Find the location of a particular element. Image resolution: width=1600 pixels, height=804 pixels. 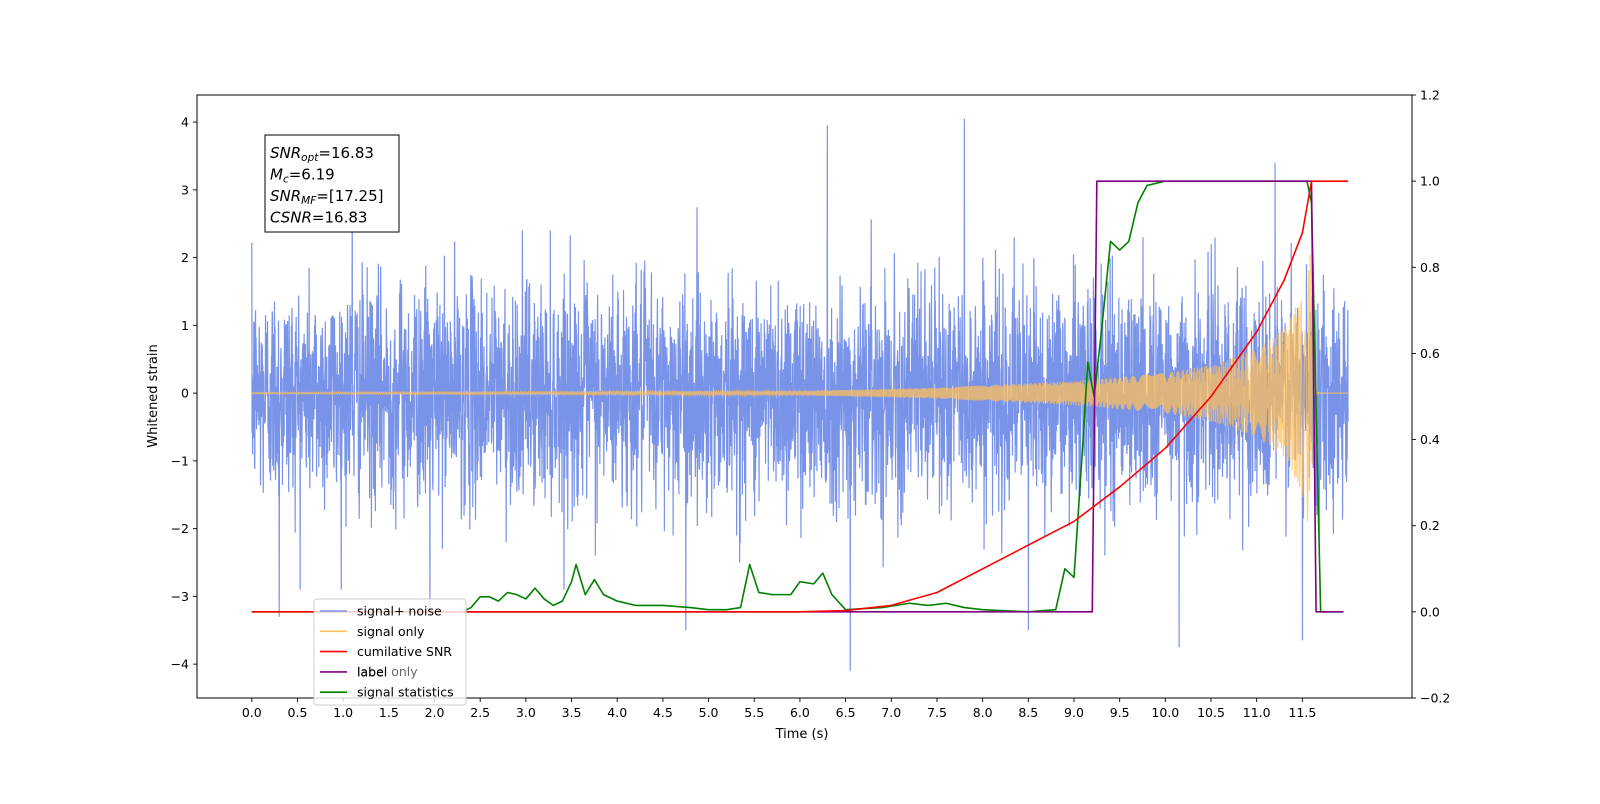

y-left-tick-label: 0 is located at coordinates (185, 393).